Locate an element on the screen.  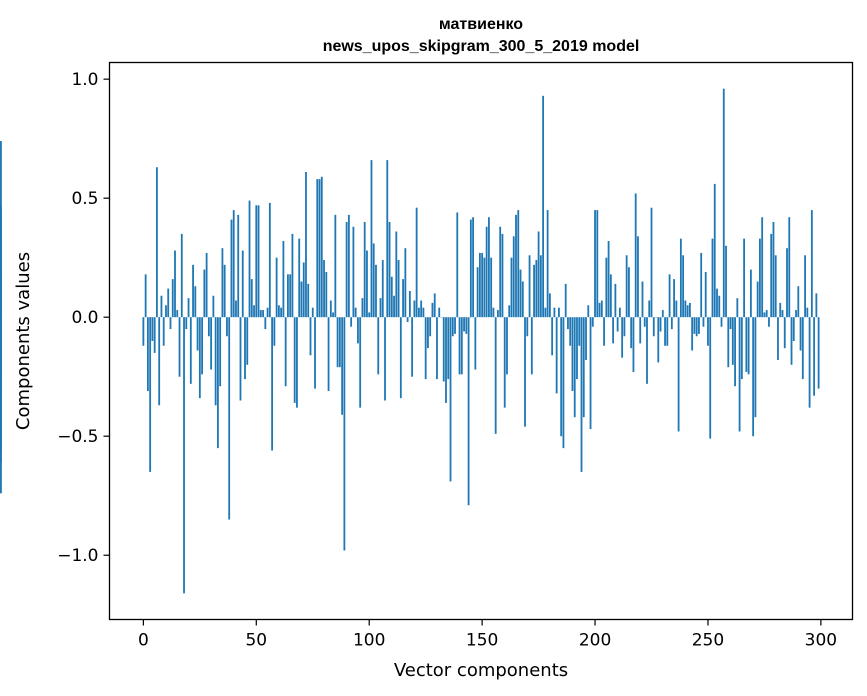
chart-title-line-1: матвиенко is located at coordinates (481, 24).